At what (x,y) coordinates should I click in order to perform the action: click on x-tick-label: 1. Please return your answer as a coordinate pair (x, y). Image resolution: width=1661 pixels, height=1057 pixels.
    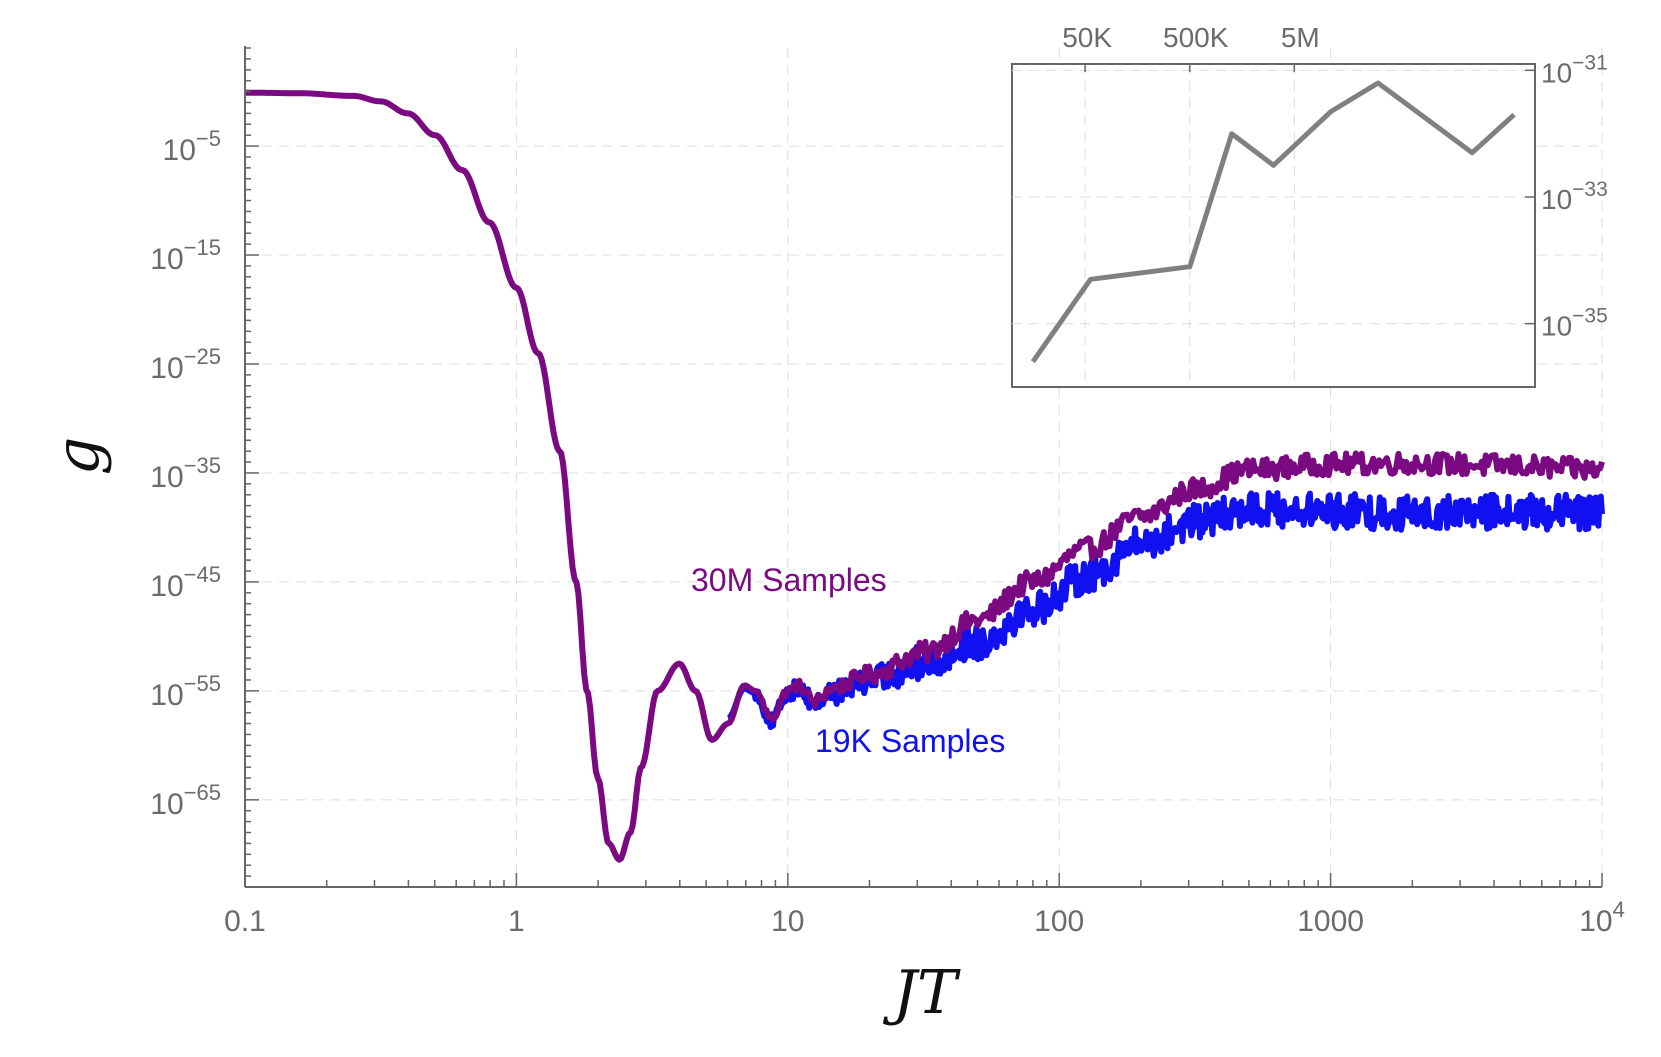
    Looking at the image, I should click on (516, 921).